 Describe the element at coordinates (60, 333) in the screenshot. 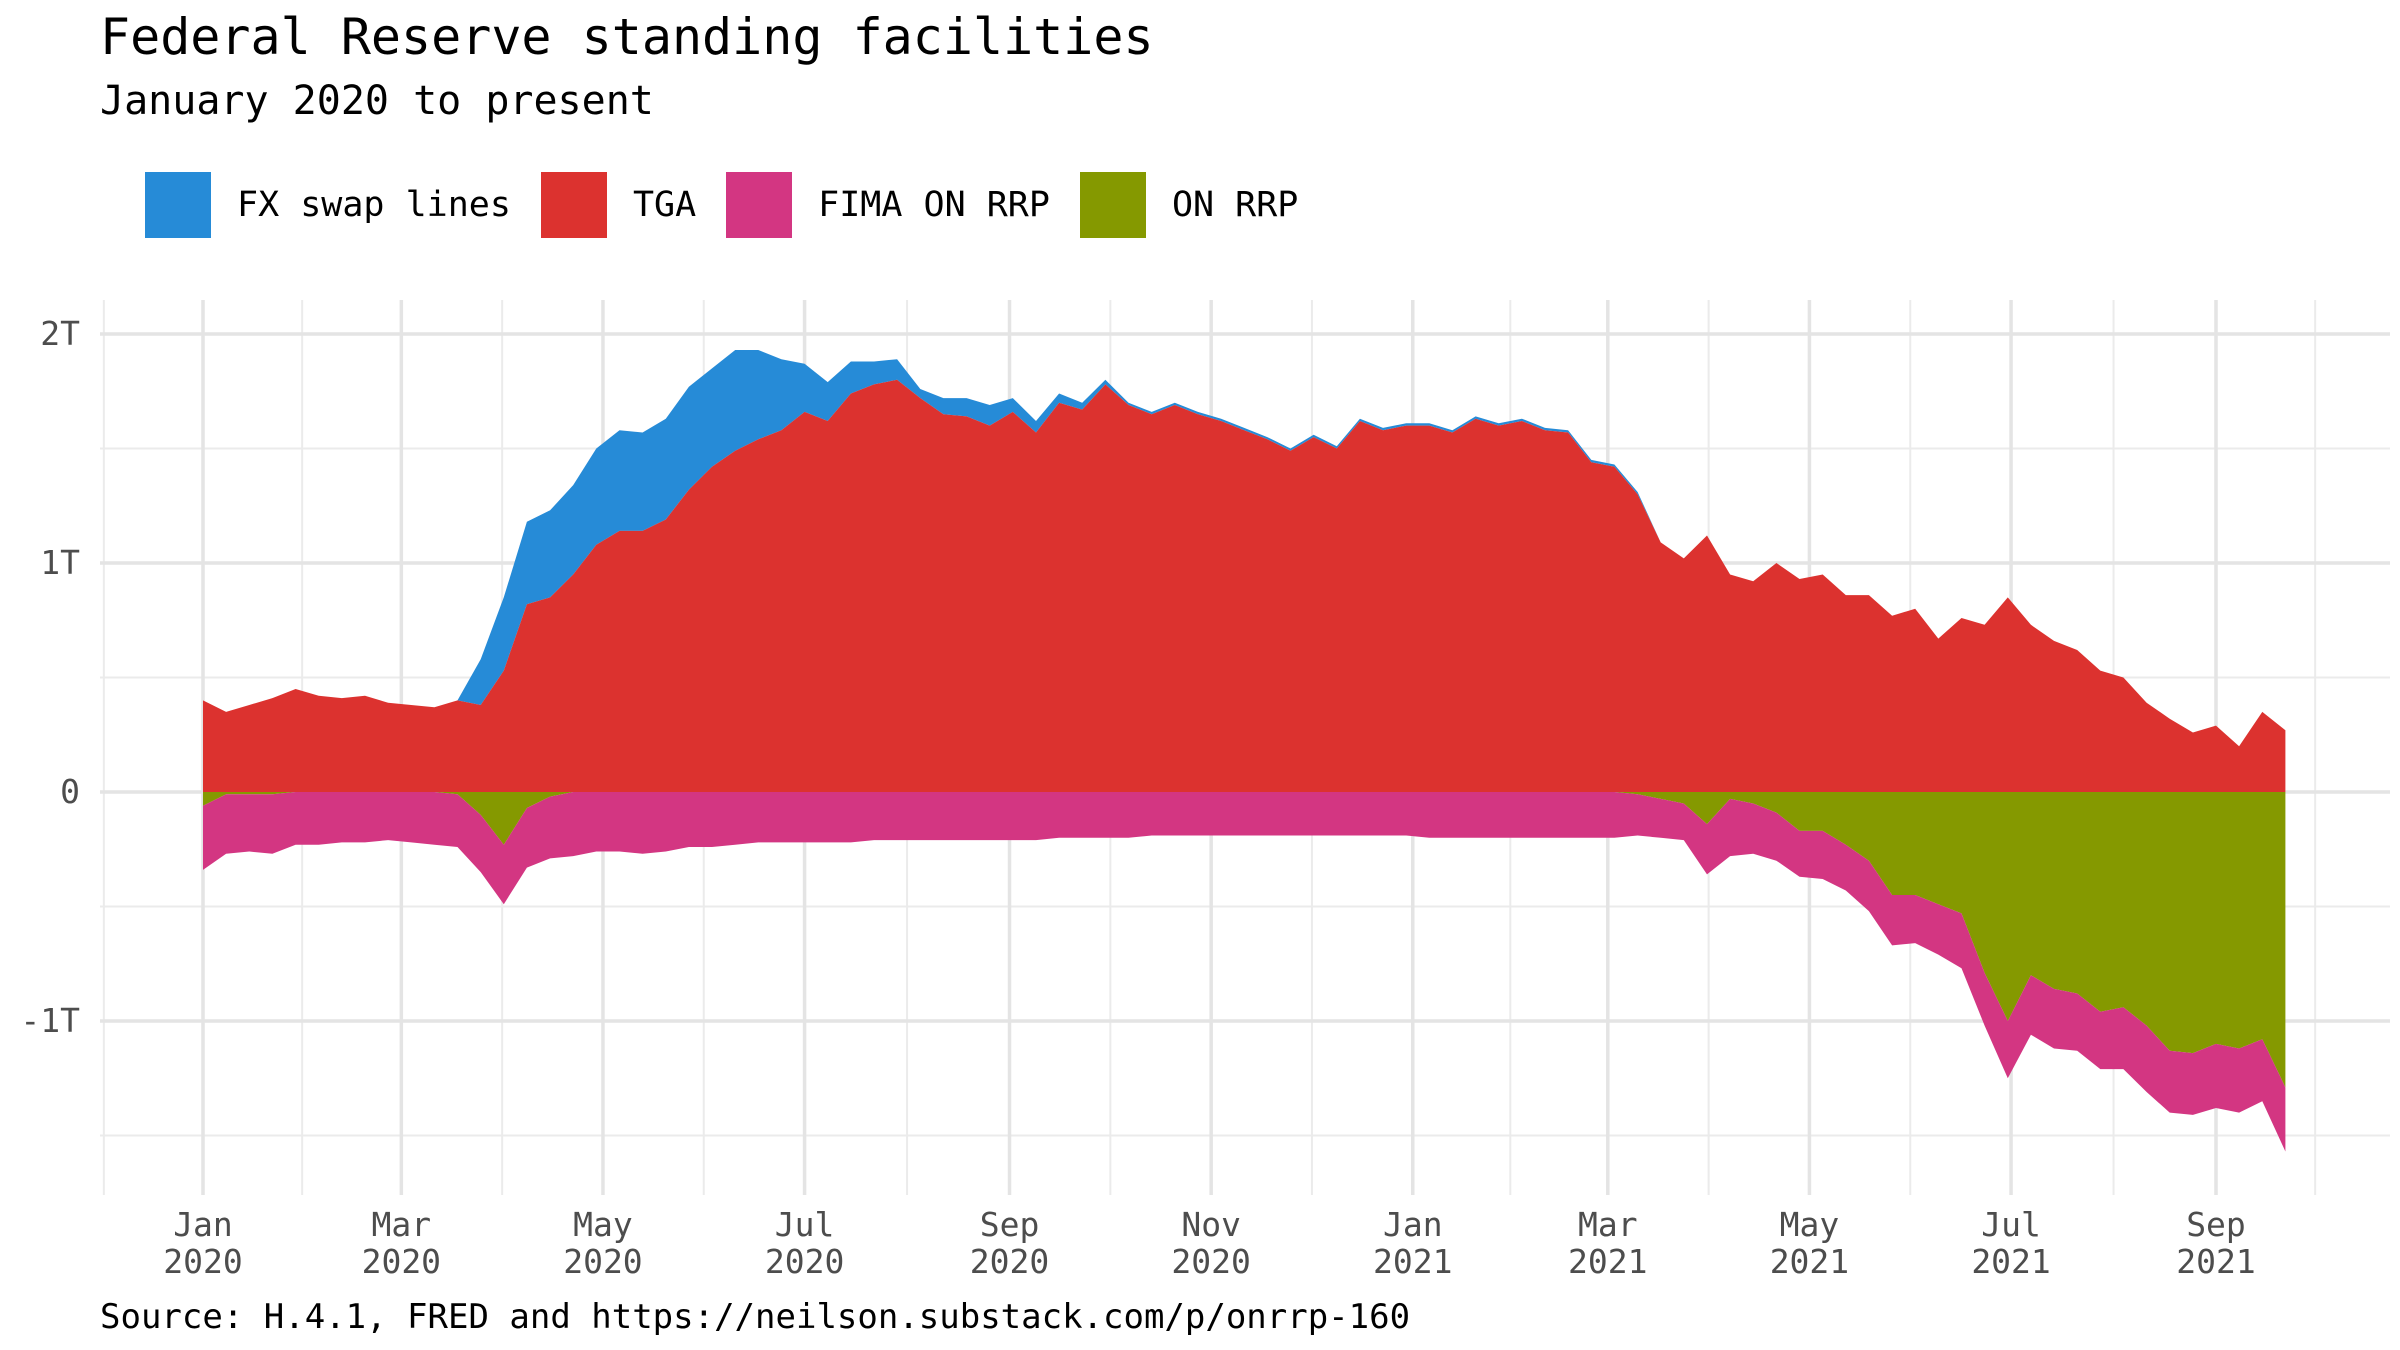

I see `y-tick-label: 2T` at that location.